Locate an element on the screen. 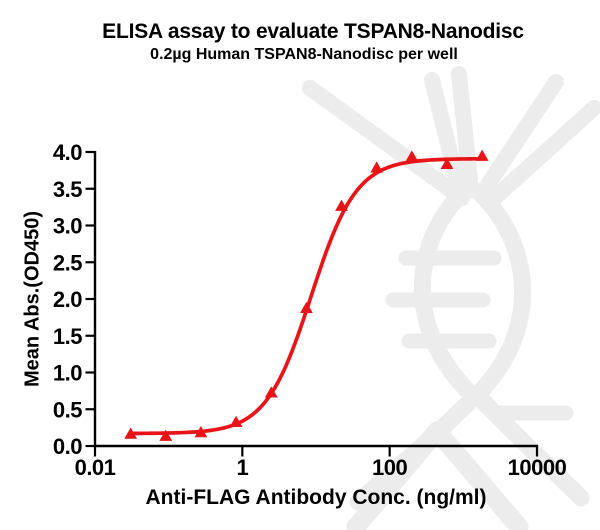  x-axis-label: Anti-FLAG Antibody Conc. (ng/ml) is located at coordinates (316, 497).